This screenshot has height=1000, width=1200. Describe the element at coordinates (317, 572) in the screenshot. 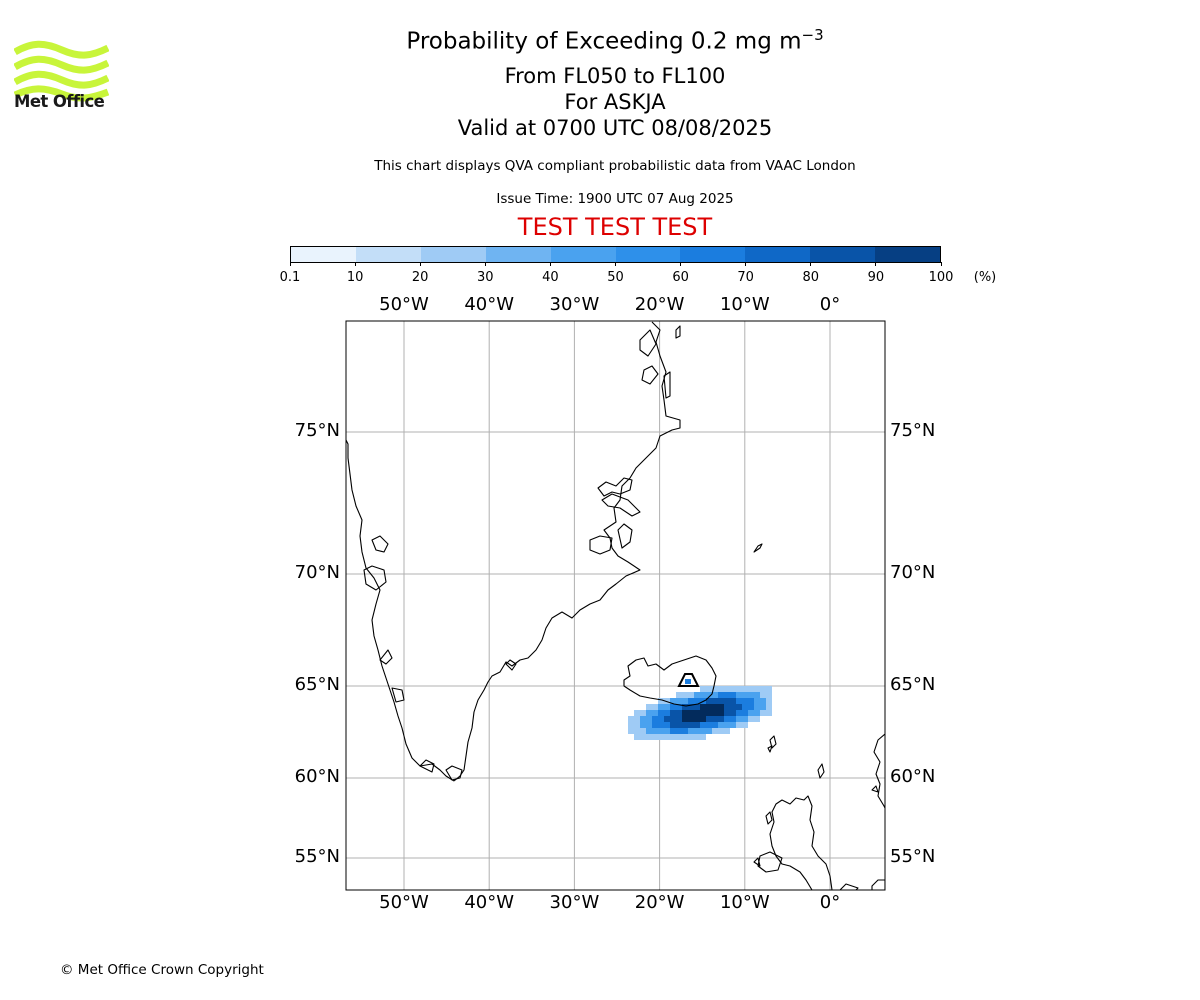

I see `latitude-label-left: 70°N` at that location.